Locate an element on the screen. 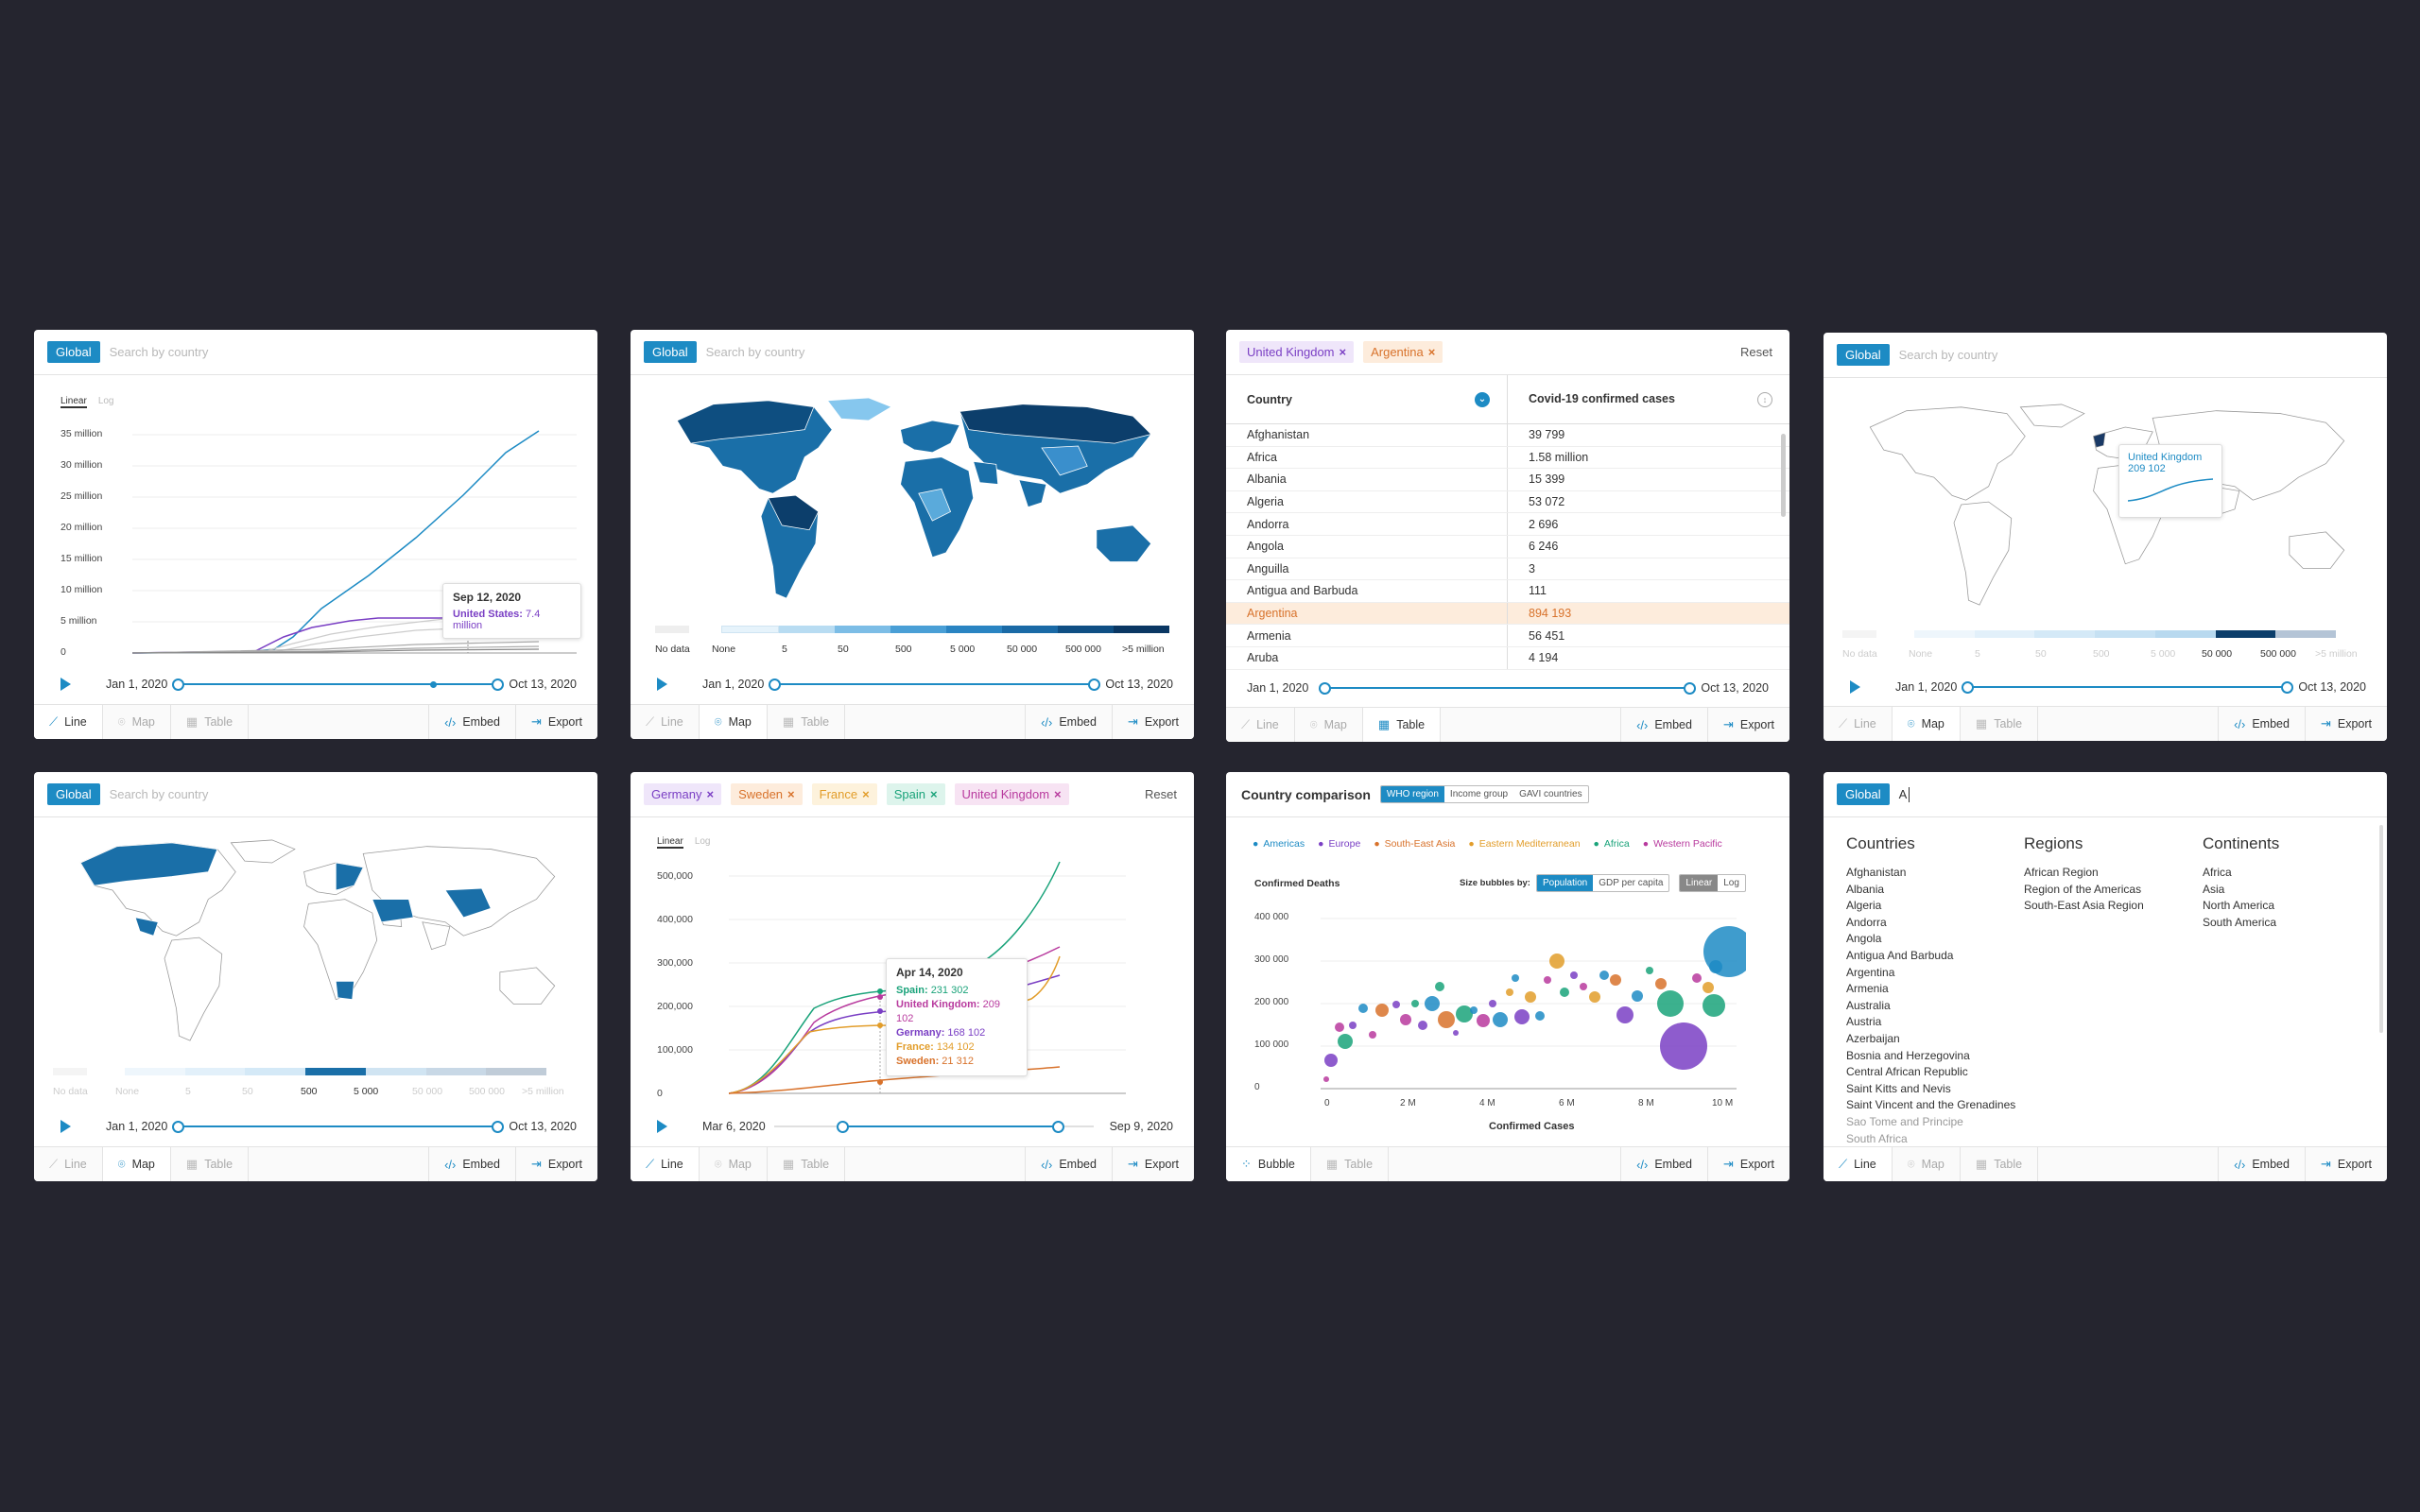  time-range is located at coordinates (950, 1126).